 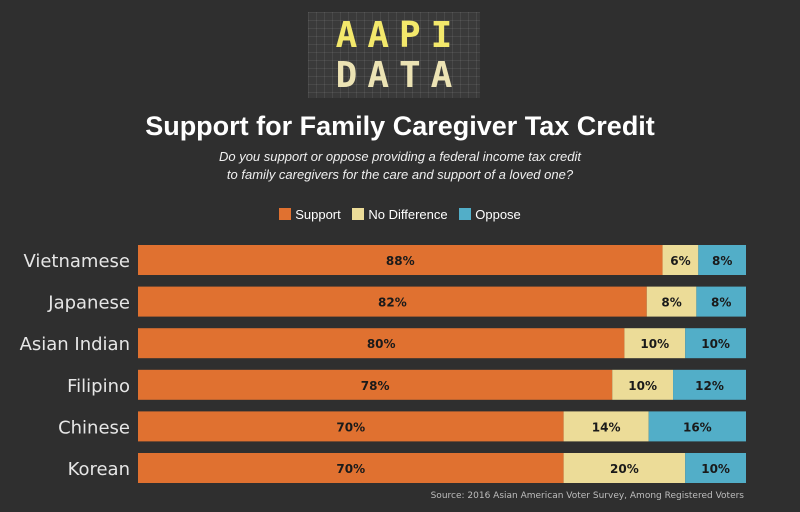 I want to click on data-label-support-filipino: 78%, so click(x=375, y=386).